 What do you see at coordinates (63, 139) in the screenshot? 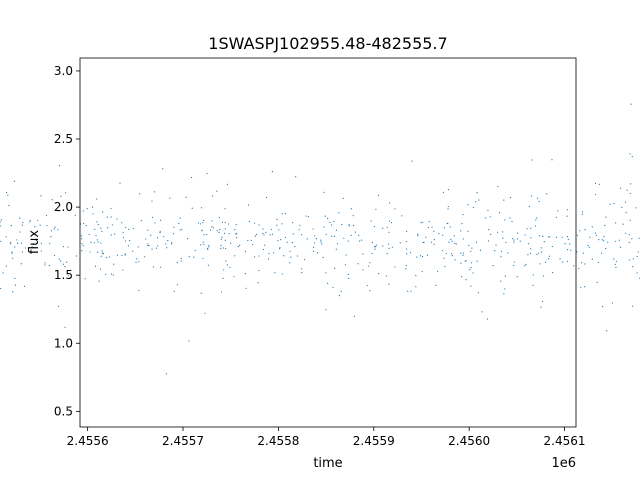
I see `y-tick-label: 2.5` at bounding box center [63, 139].